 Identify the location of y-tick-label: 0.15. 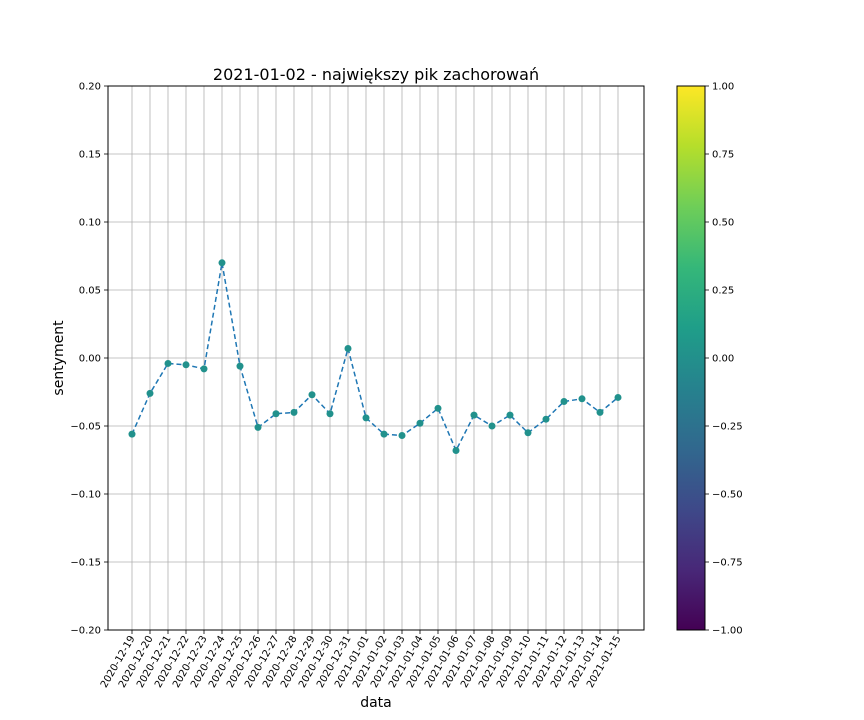
(90, 155).